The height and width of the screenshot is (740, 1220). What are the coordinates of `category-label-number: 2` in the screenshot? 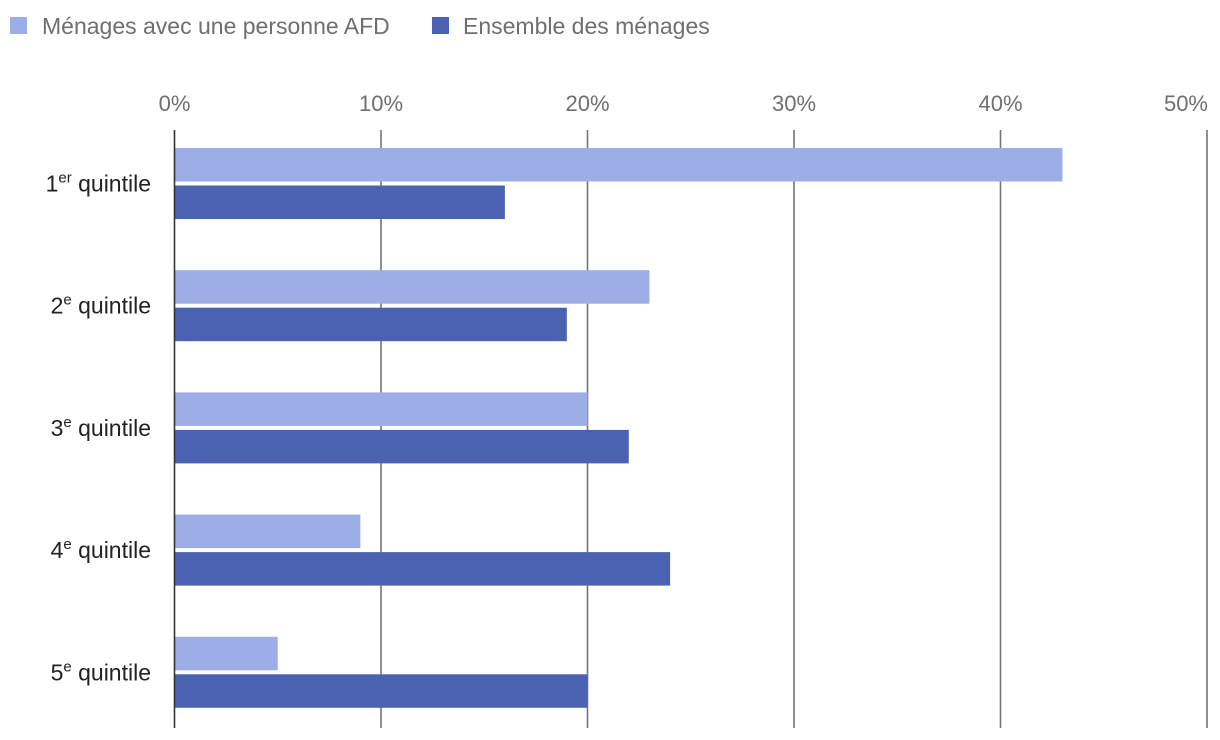 It's located at (57, 306).